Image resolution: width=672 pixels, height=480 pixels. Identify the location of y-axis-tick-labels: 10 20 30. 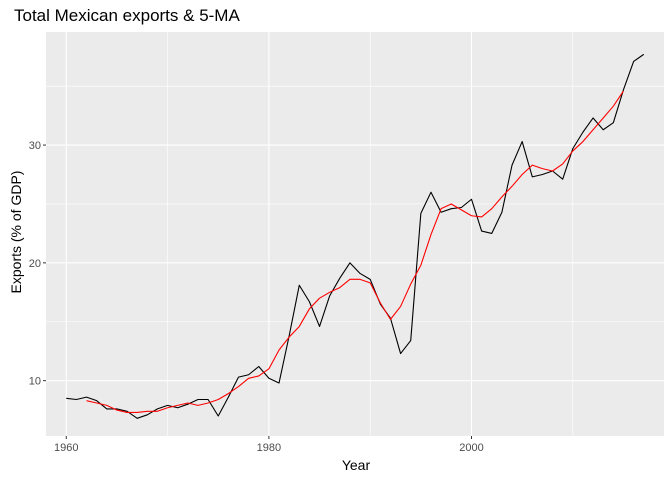
(35, 264).